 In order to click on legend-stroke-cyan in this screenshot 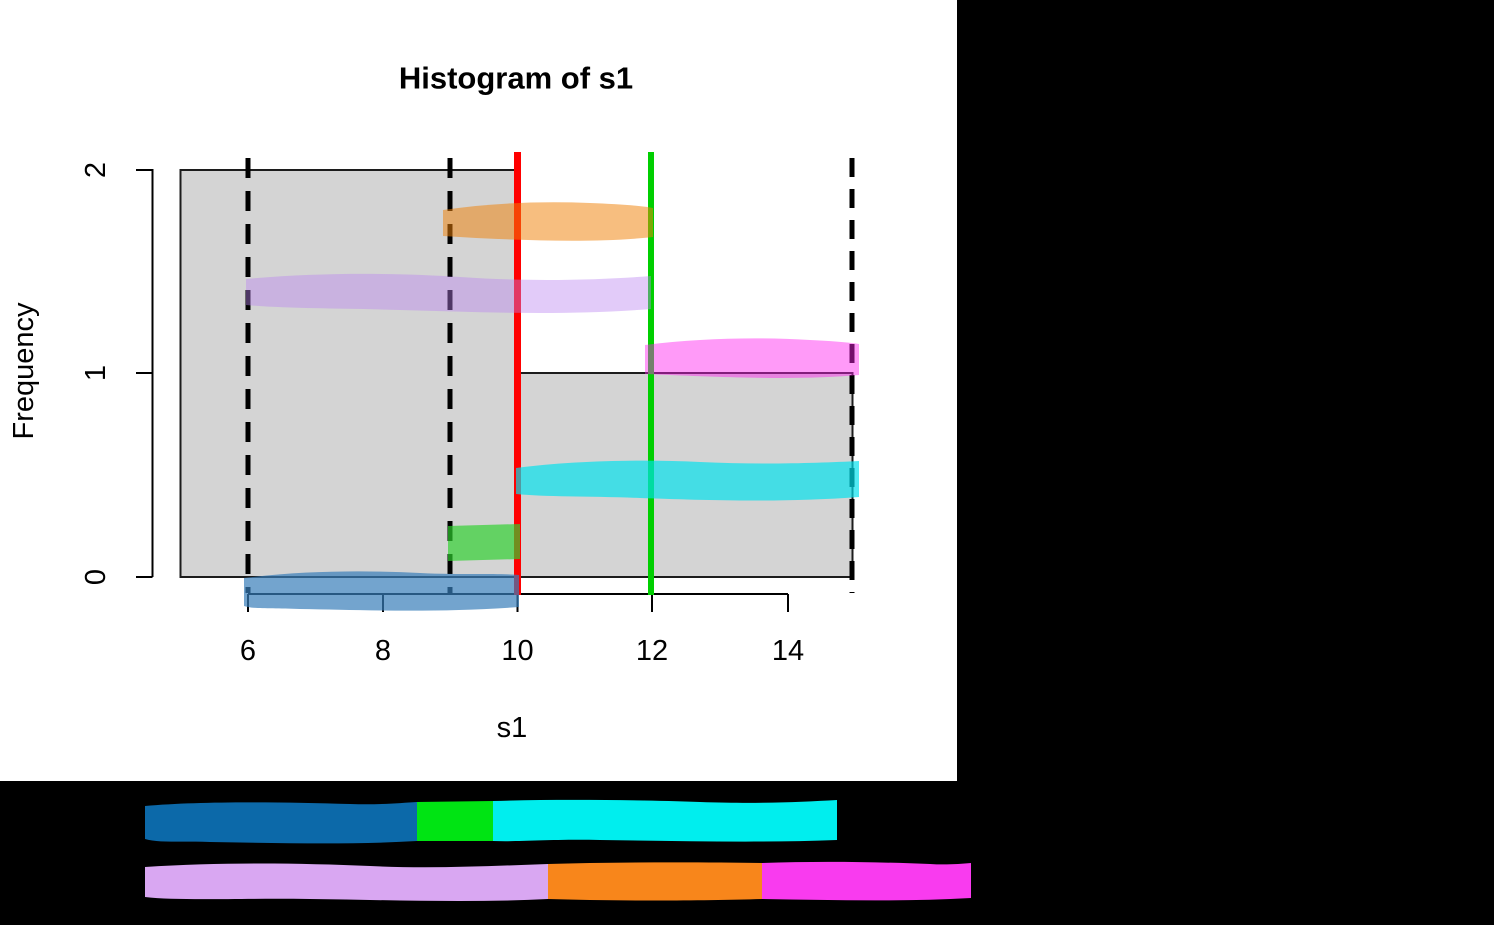, I will do `click(665, 820)`.